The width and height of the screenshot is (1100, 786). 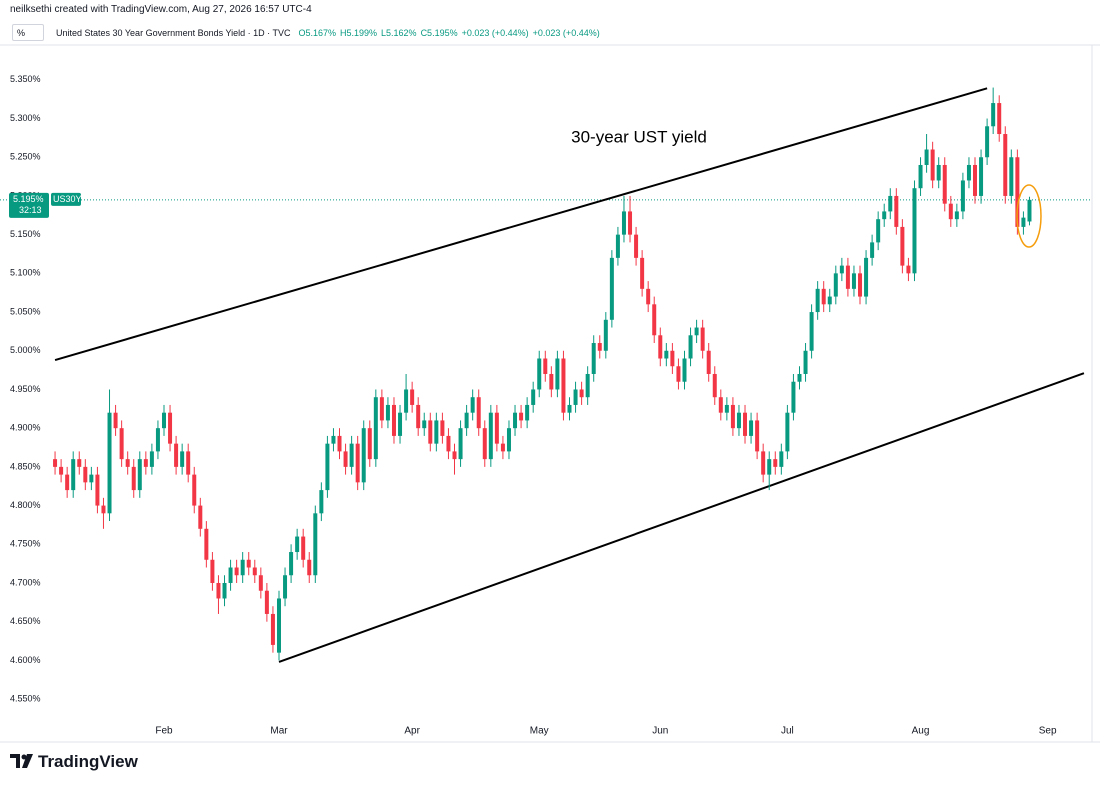 What do you see at coordinates (25, 582) in the screenshot?
I see `y-tick-label: 4.700%` at bounding box center [25, 582].